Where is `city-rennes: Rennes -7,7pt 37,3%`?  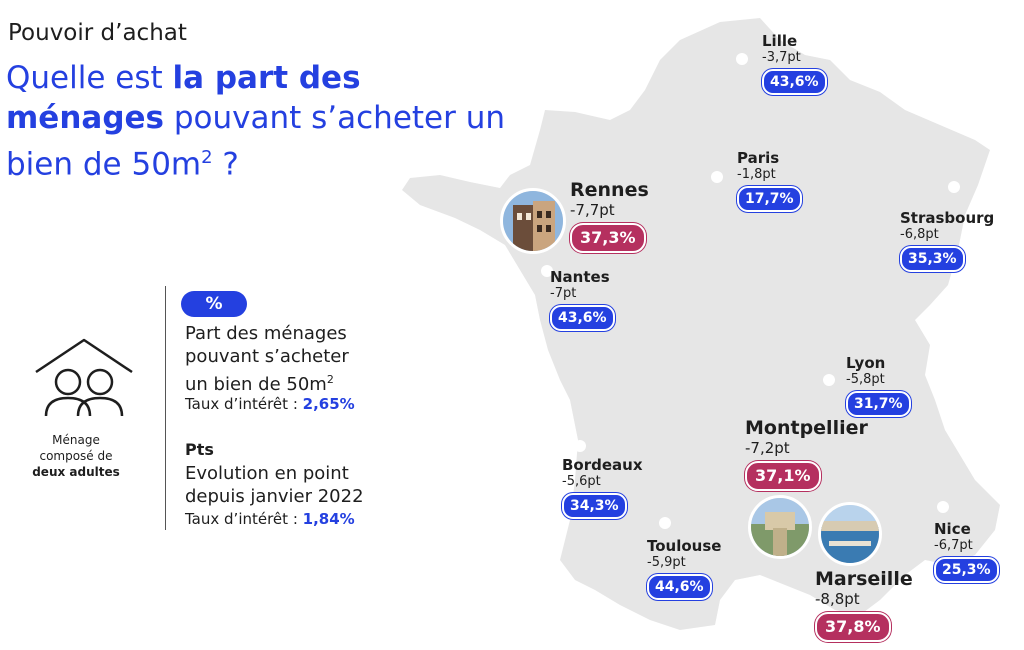 city-rennes: Rennes -7,7pt 37,3% is located at coordinates (609, 216).